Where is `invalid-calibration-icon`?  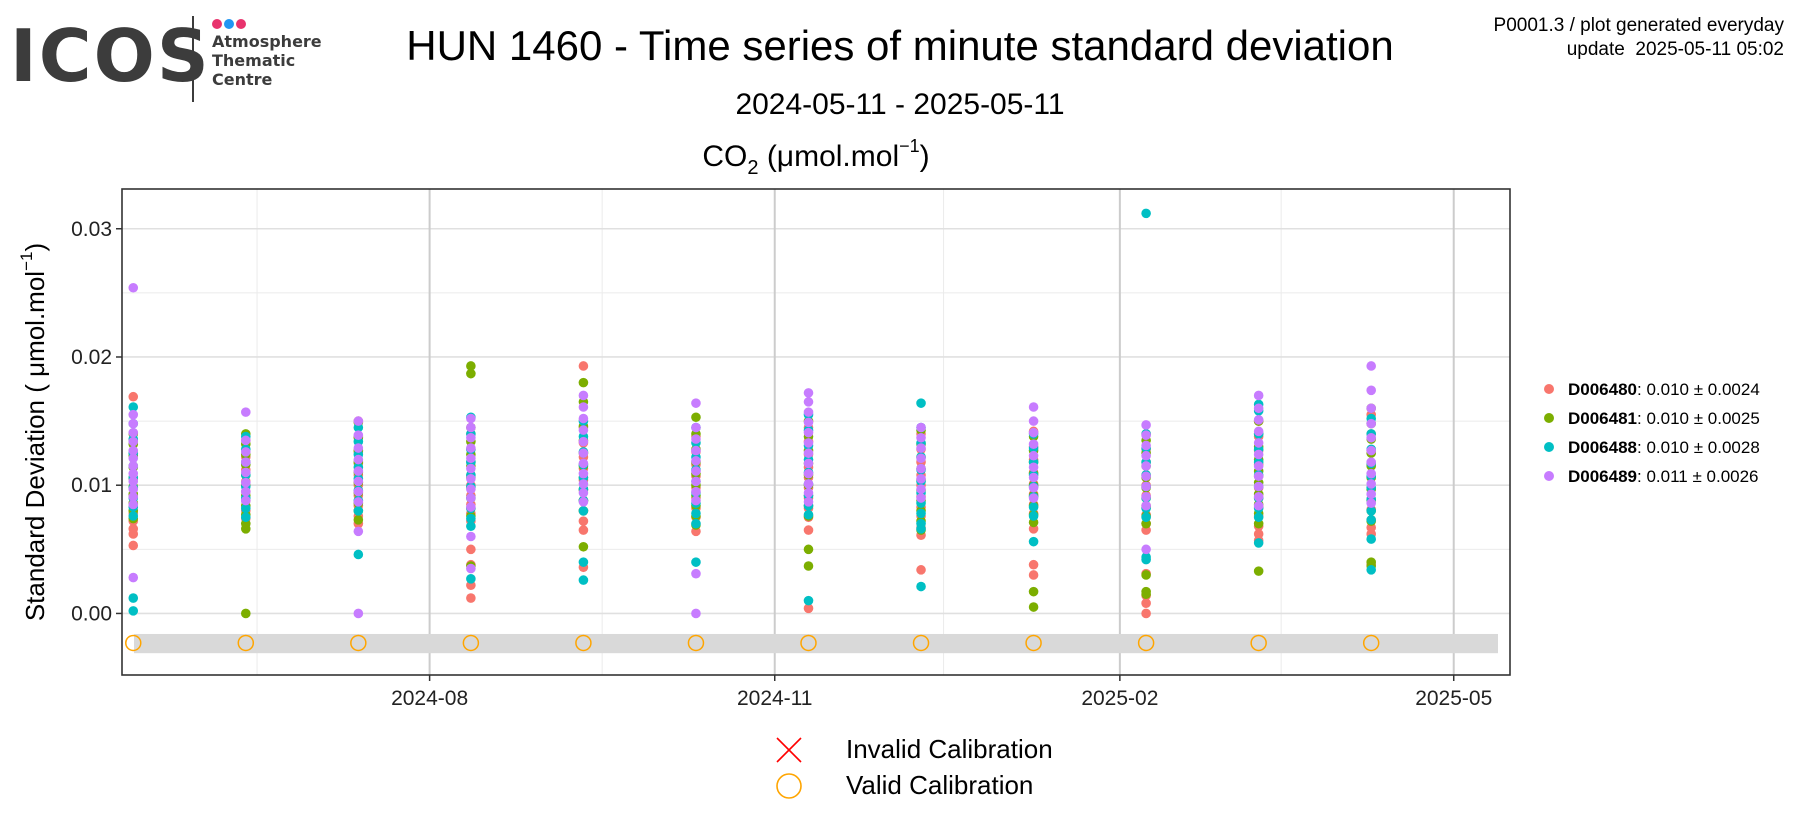
invalid-calibration-icon is located at coordinates (789, 750).